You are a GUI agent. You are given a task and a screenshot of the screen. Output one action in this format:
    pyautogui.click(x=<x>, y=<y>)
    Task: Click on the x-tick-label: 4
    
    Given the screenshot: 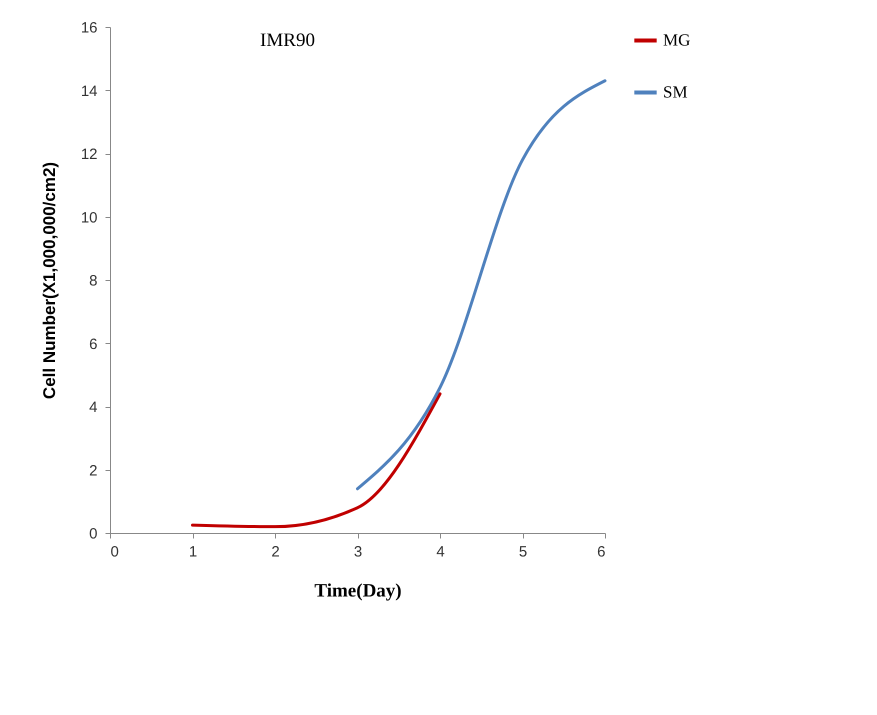 What is the action you would take?
    pyautogui.click(x=440, y=552)
    